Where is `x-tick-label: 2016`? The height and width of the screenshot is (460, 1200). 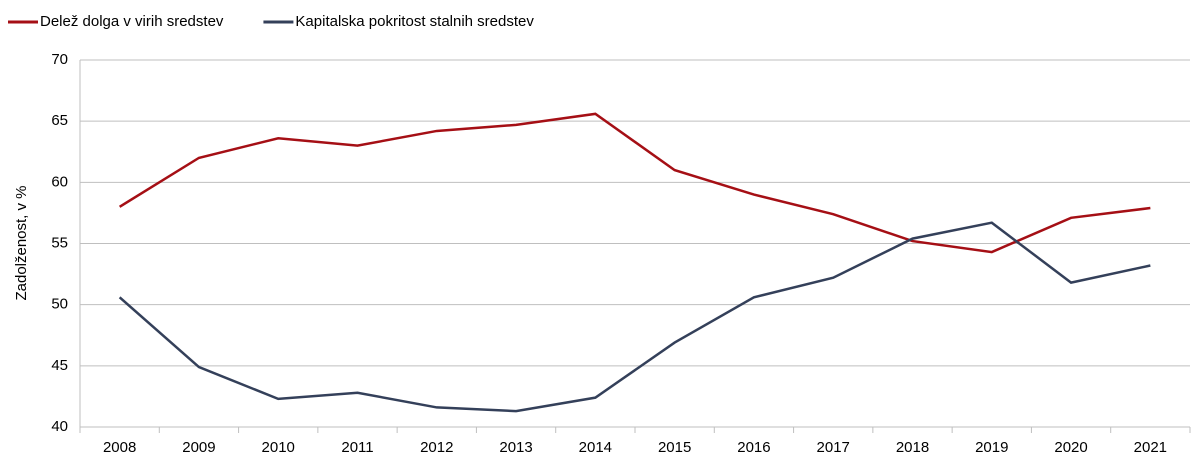 x-tick-label: 2016 is located at coordinates (753, 447).